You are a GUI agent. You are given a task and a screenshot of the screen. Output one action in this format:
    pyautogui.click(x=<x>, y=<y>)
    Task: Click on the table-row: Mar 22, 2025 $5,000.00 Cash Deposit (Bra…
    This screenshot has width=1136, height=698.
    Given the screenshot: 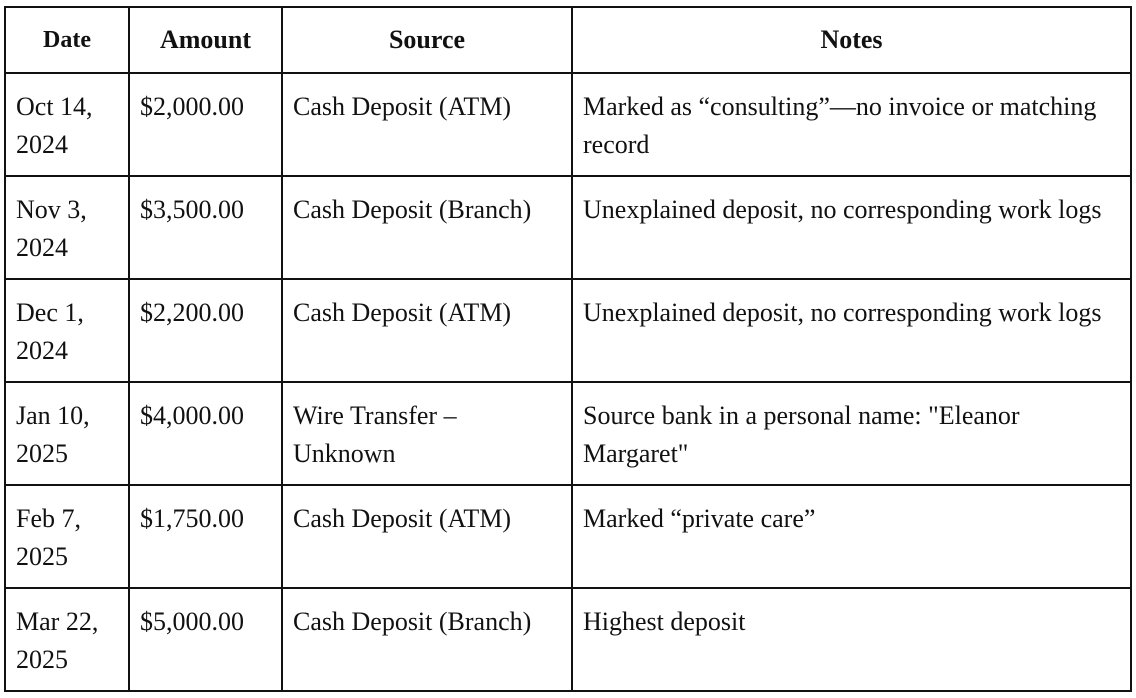 What is the action you would take?
    pyautogui.click(x=568, y=639)
    